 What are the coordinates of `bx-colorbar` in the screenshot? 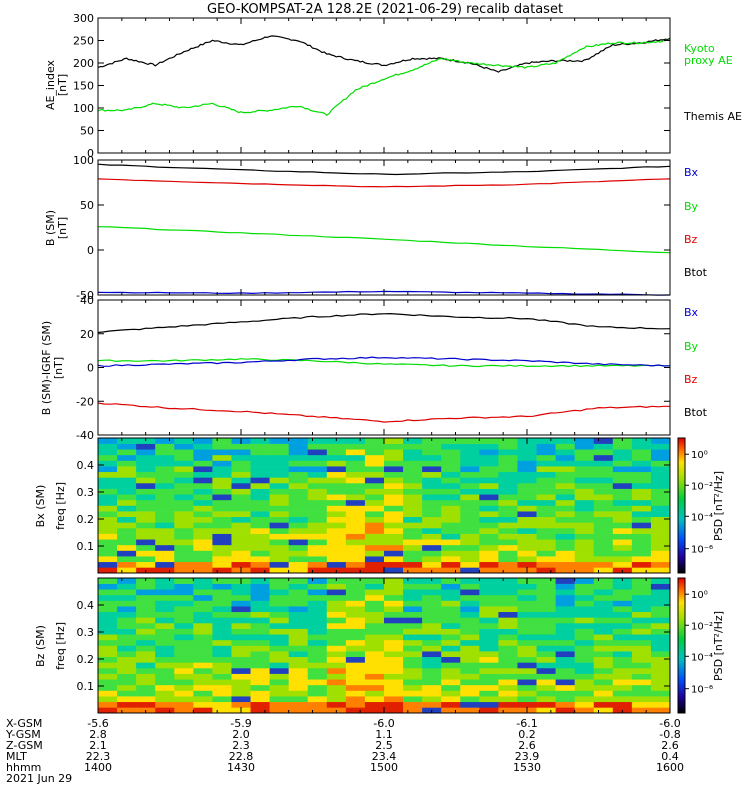 It's located at (681, 505).